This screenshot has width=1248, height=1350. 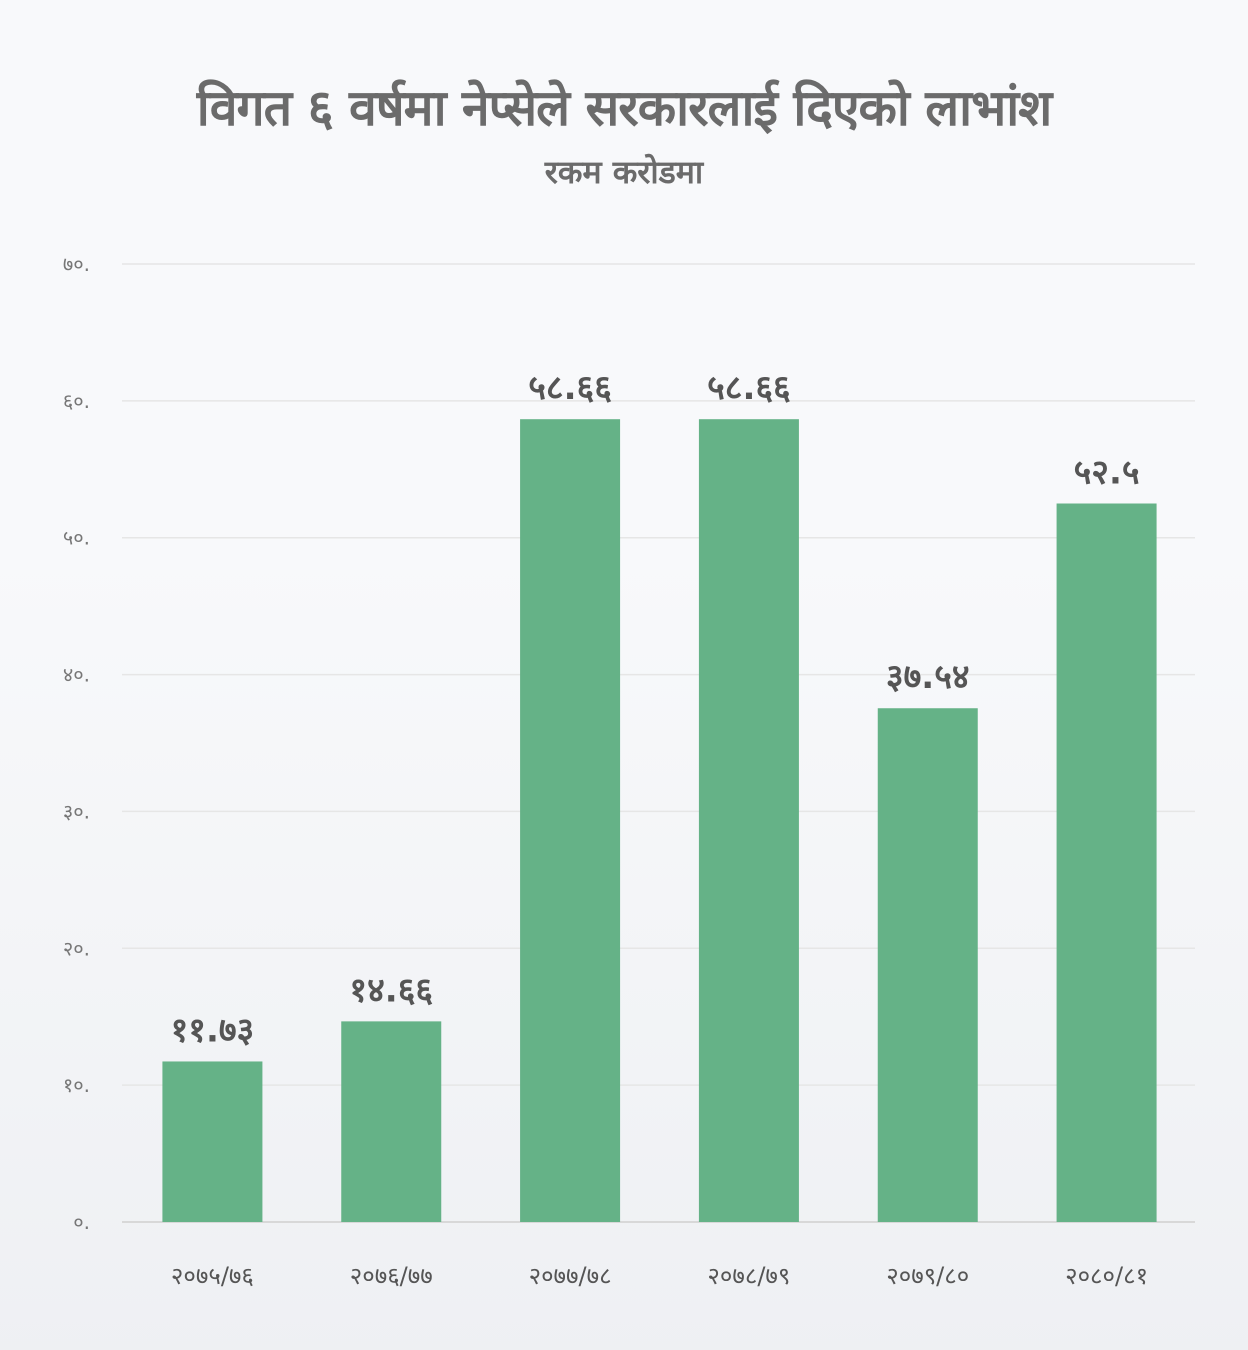 What do you see at coordinates (76, 948) in the screenshot?
I see `y-tick-label: २०.` at bounding box center [76, 948].